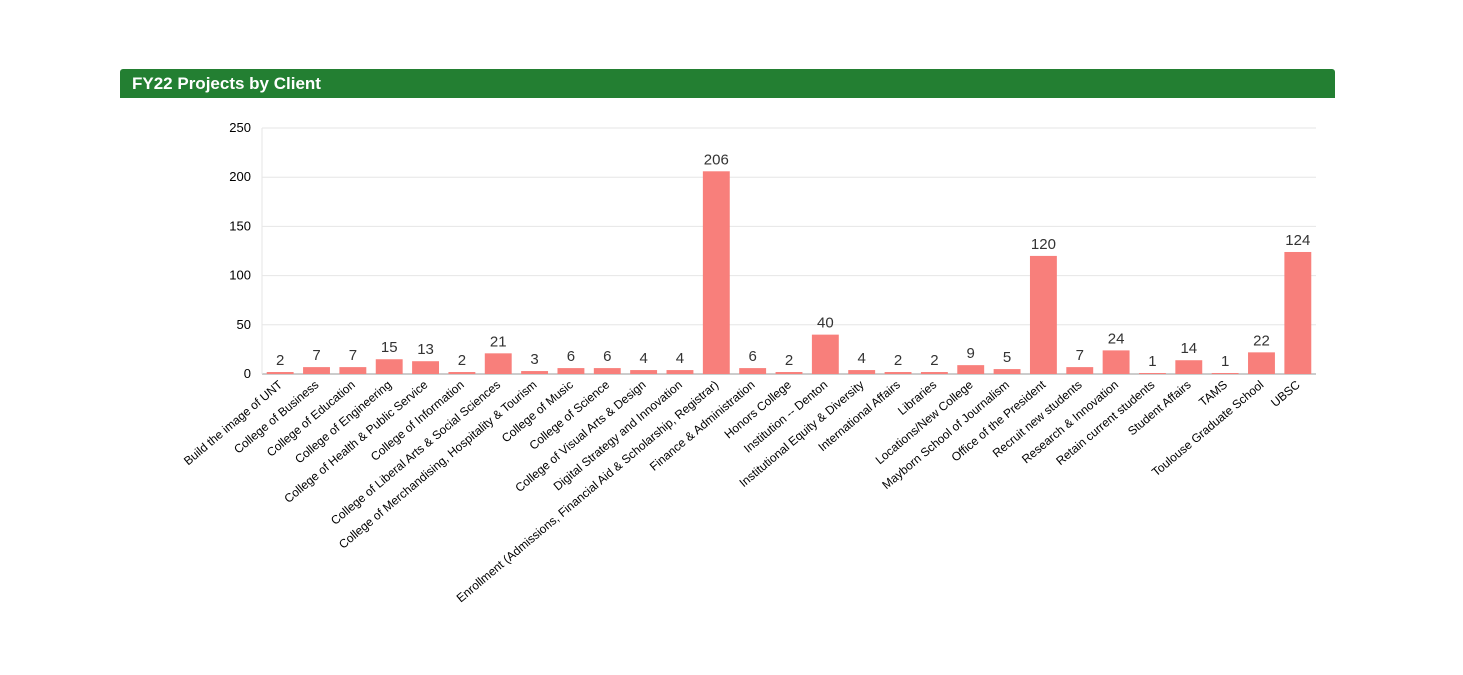  Describe the element at coordinates (226, 83) in the screenshot. I see `chart-title: FY22 Projects by Client` at that location.